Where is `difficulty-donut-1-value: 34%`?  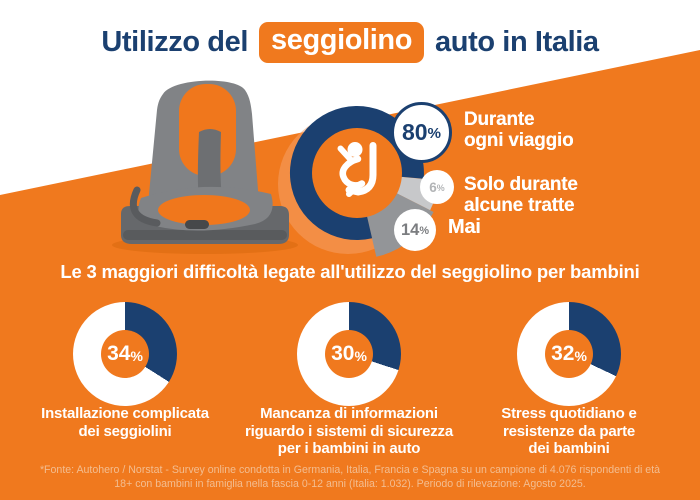
difficulty-donut-1-value: 34% is located at coordinates (125, 354).